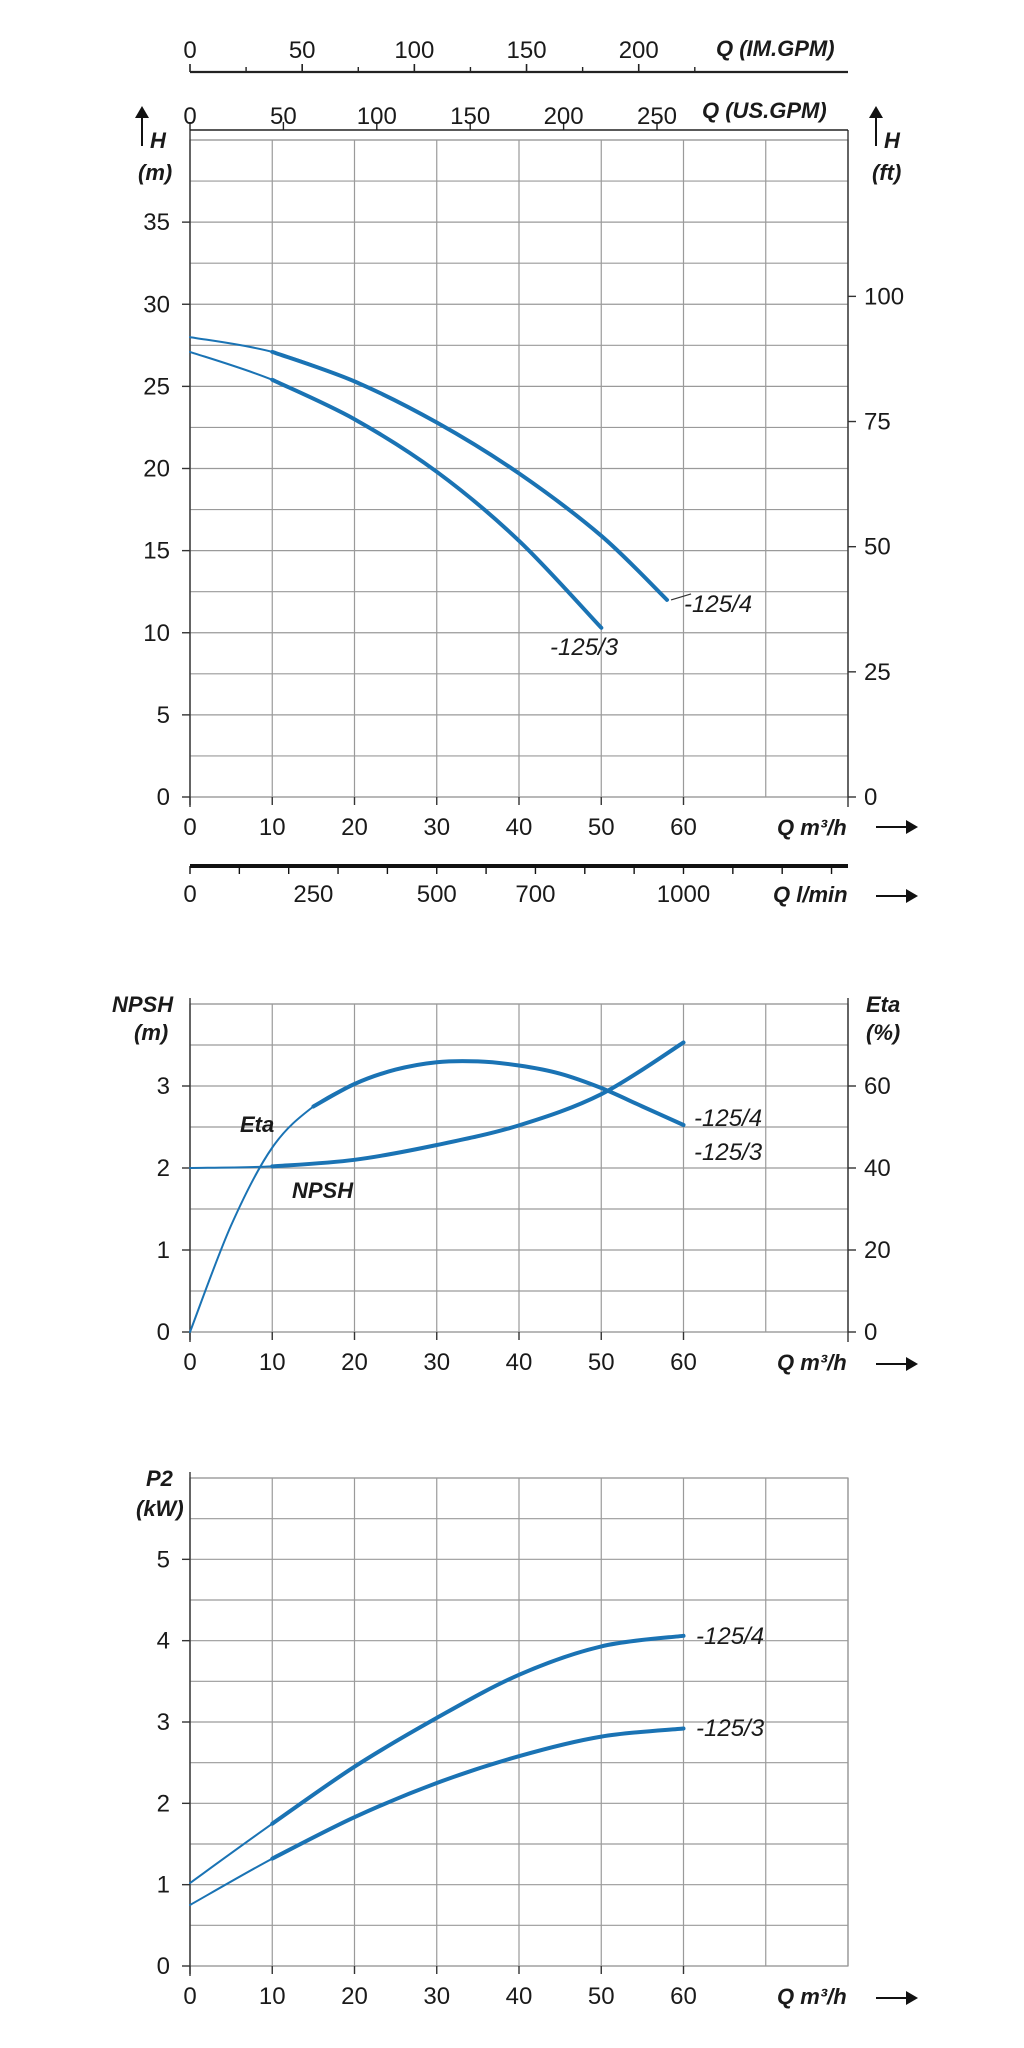 This screenshot has width=1024, height=2048. I want to click on top-us-tick-label: 0, so click(189, 116).